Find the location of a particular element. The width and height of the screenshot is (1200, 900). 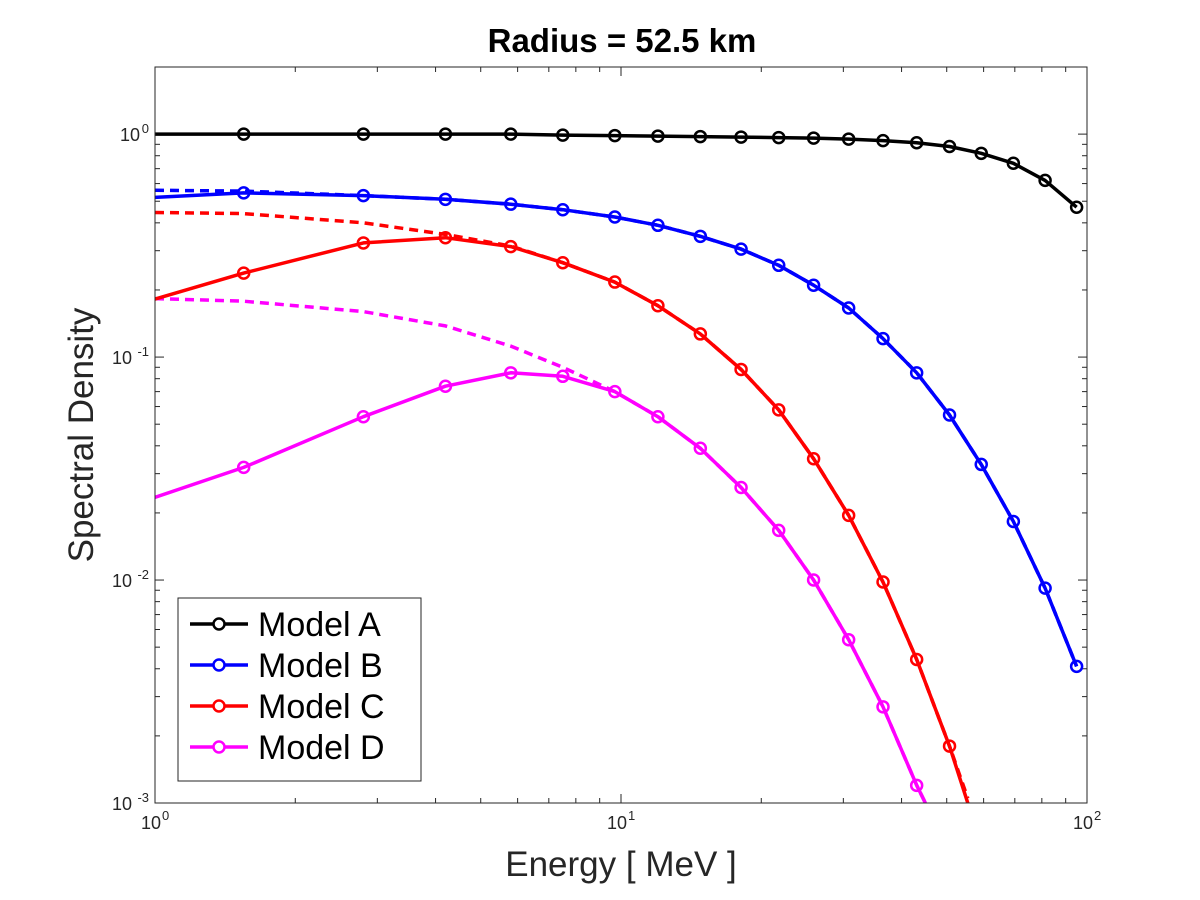

x-tick-labels: 10 0 10 1 10 2 is located at coordinates (621, 820).